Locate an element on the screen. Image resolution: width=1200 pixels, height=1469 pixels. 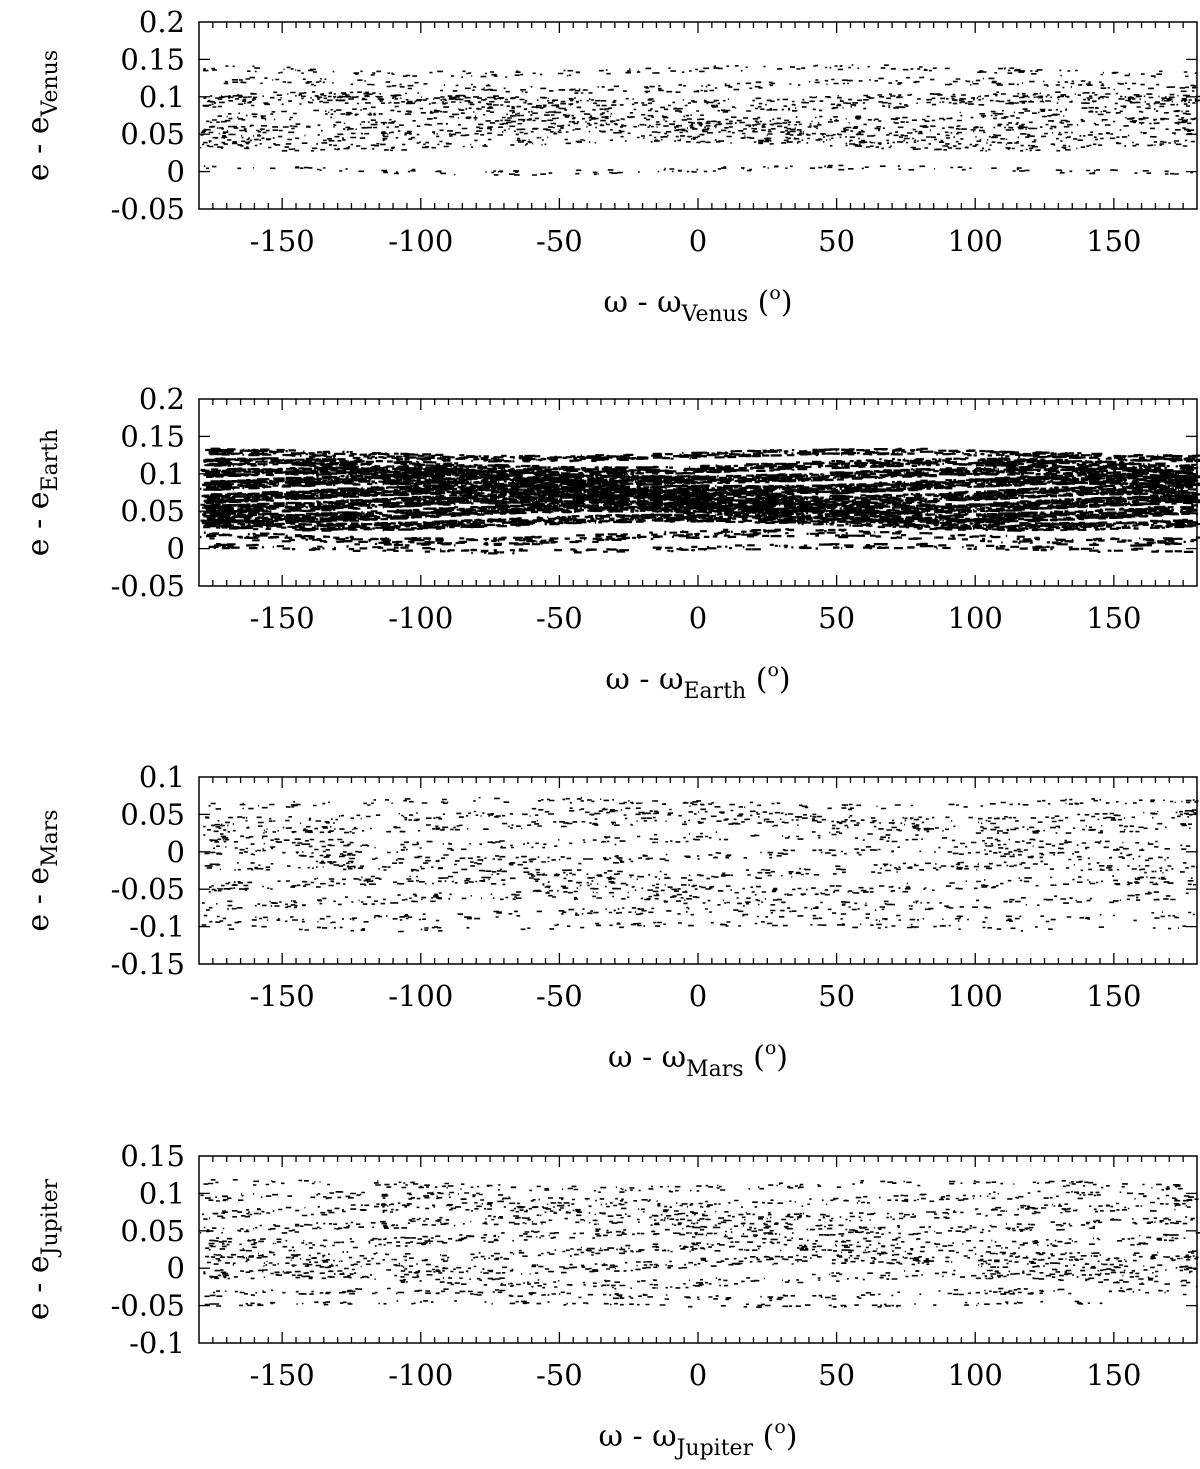
x-axis-label: ω - ωMars (o) is located at coordinates (698, 1059).